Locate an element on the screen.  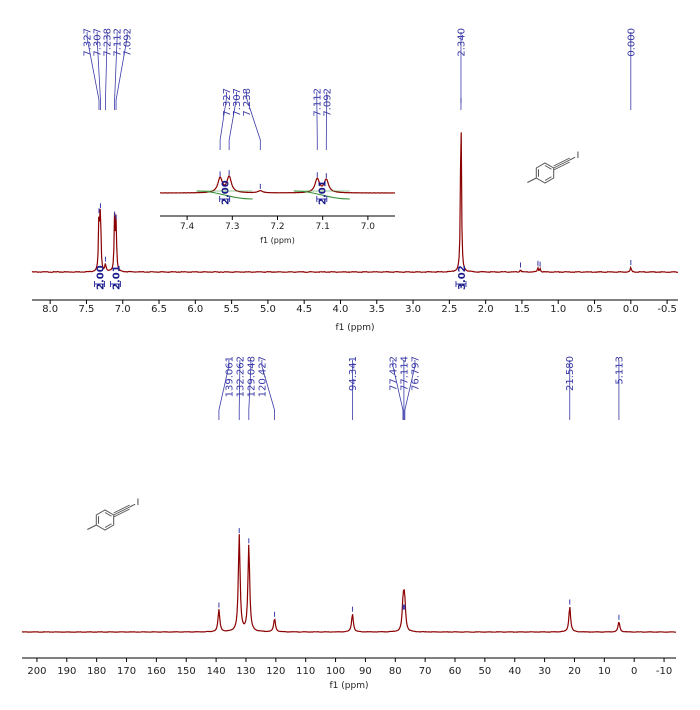
x-tick-label: 1.0 is located at coordinates (558, 309).